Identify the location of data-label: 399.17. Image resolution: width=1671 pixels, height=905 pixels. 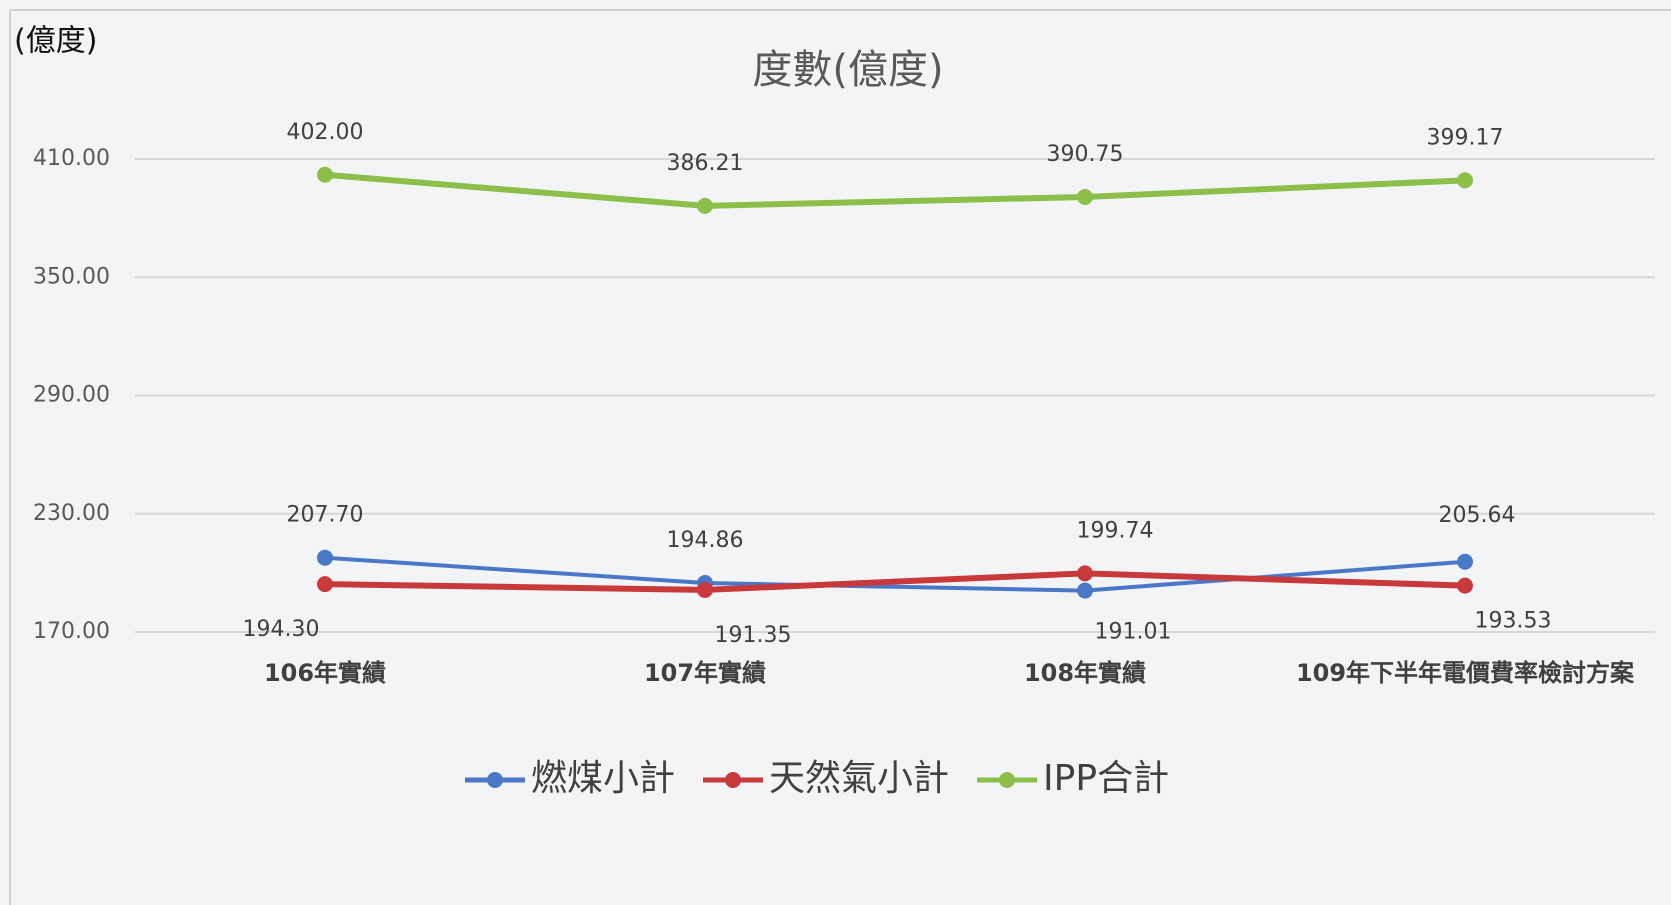
(1465, 137).